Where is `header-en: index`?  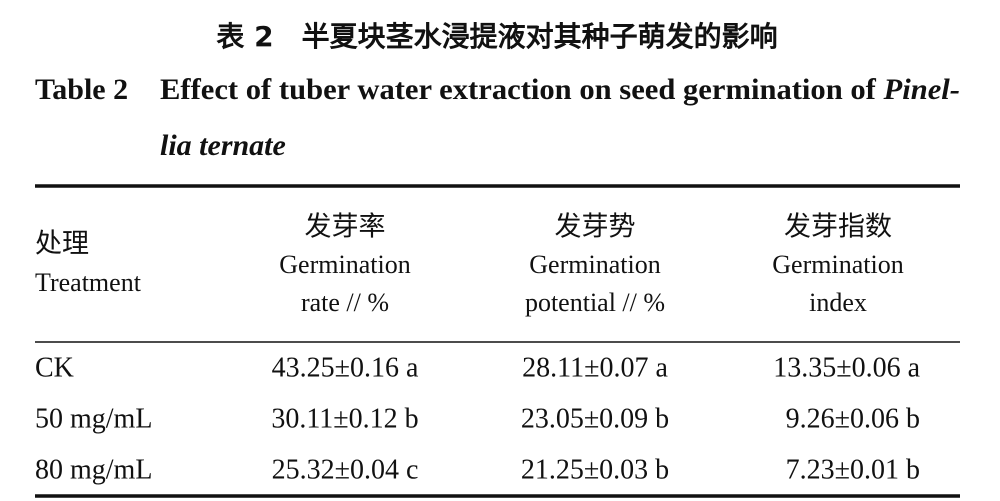 header-en: index is located at coordinates (838, 302).